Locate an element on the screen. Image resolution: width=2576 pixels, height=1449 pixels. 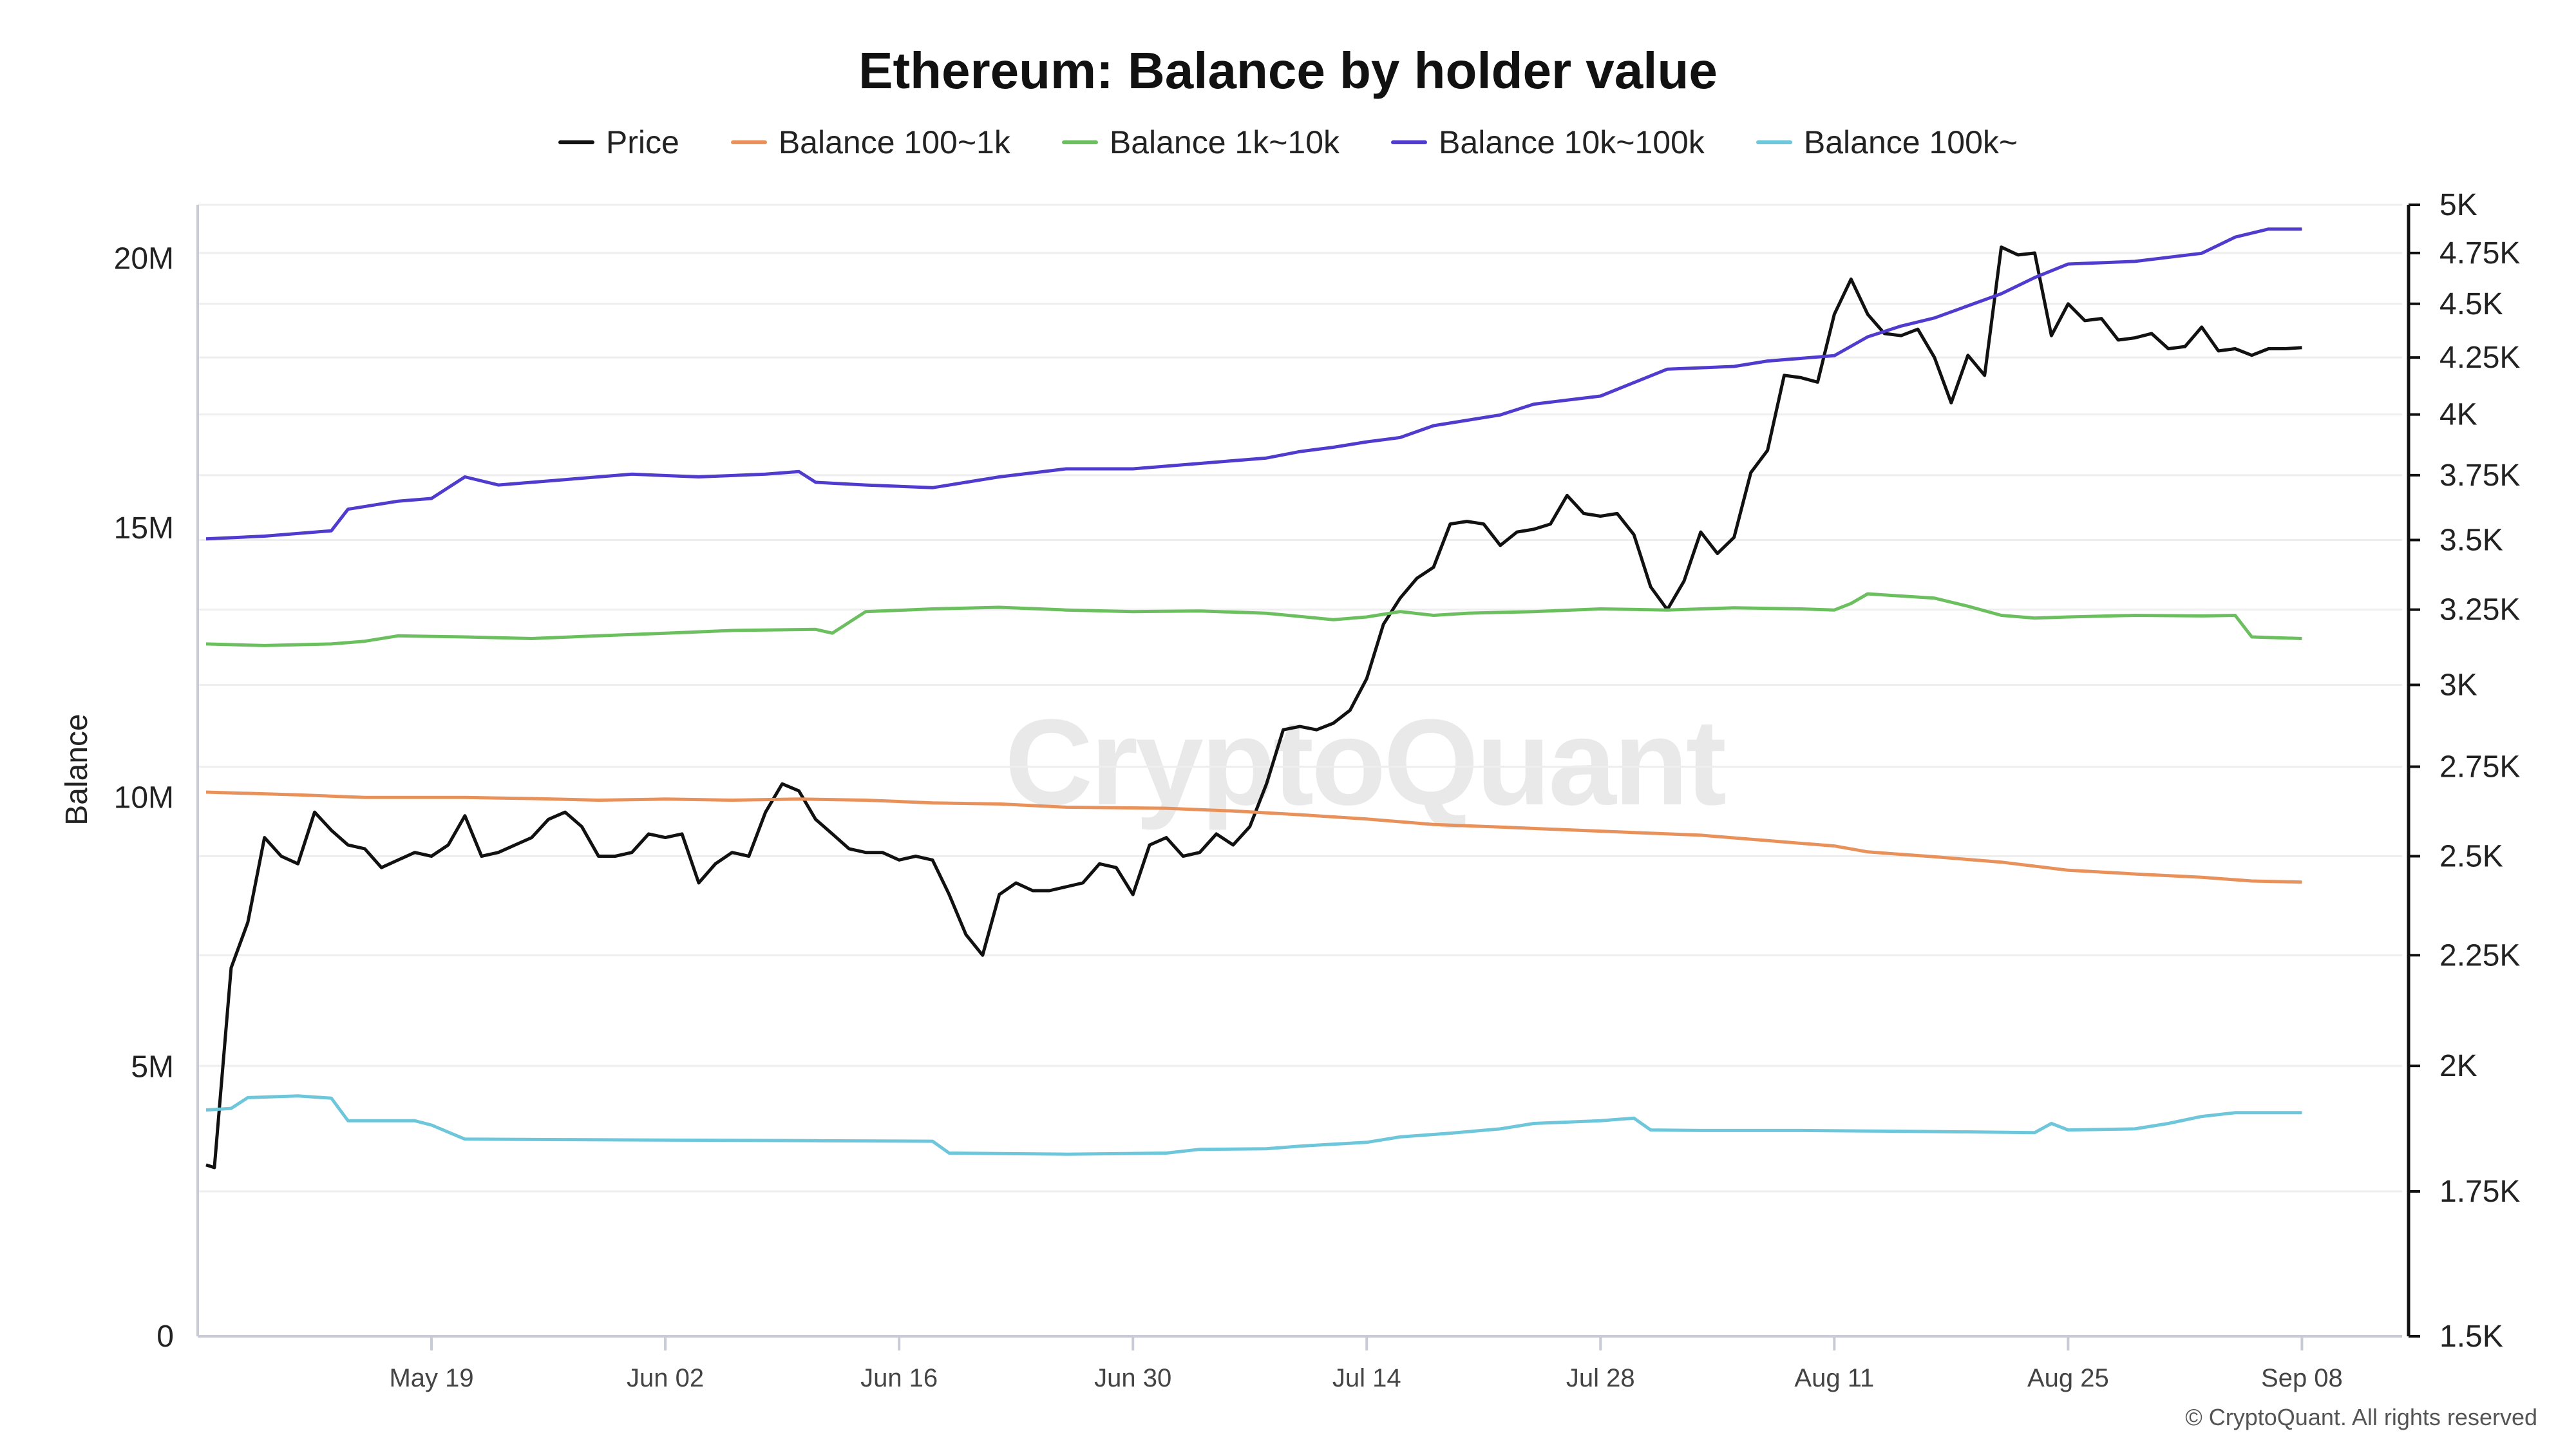
series-line-balance-100k is located at coordinates (1254, 1125).